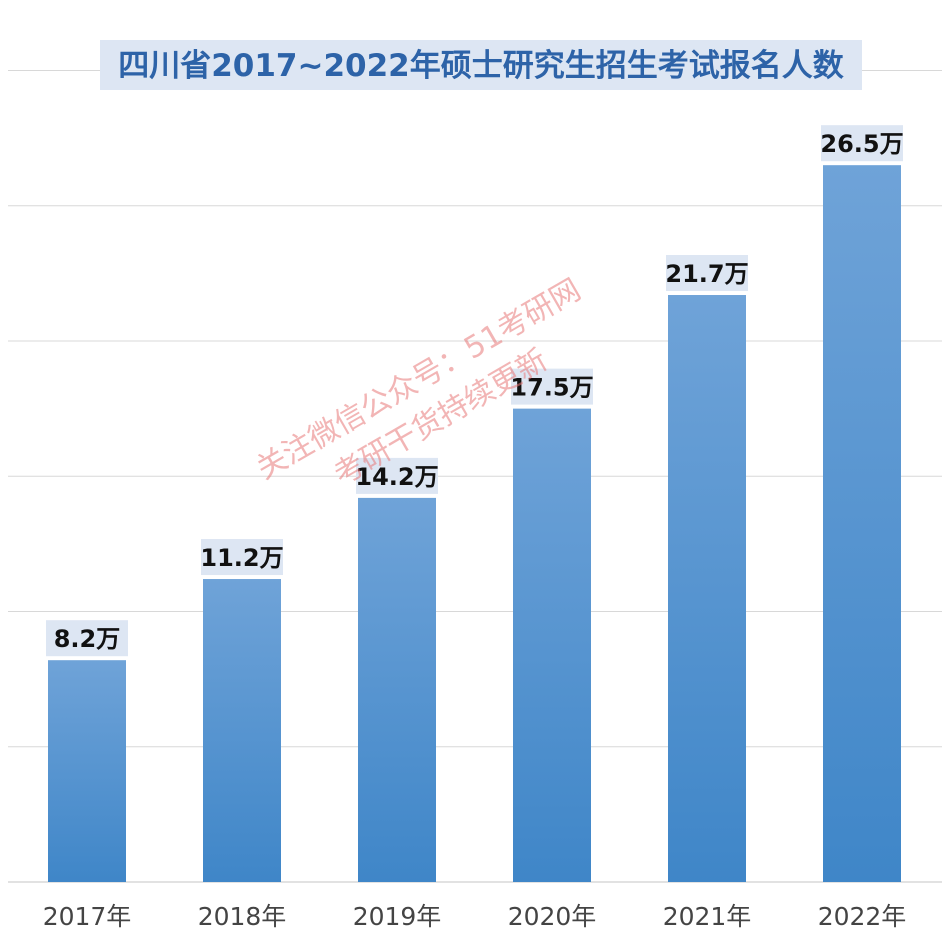 This screenshot has width=950, height=948. I want to click on data-label: 11.2万, so click(241, 558).